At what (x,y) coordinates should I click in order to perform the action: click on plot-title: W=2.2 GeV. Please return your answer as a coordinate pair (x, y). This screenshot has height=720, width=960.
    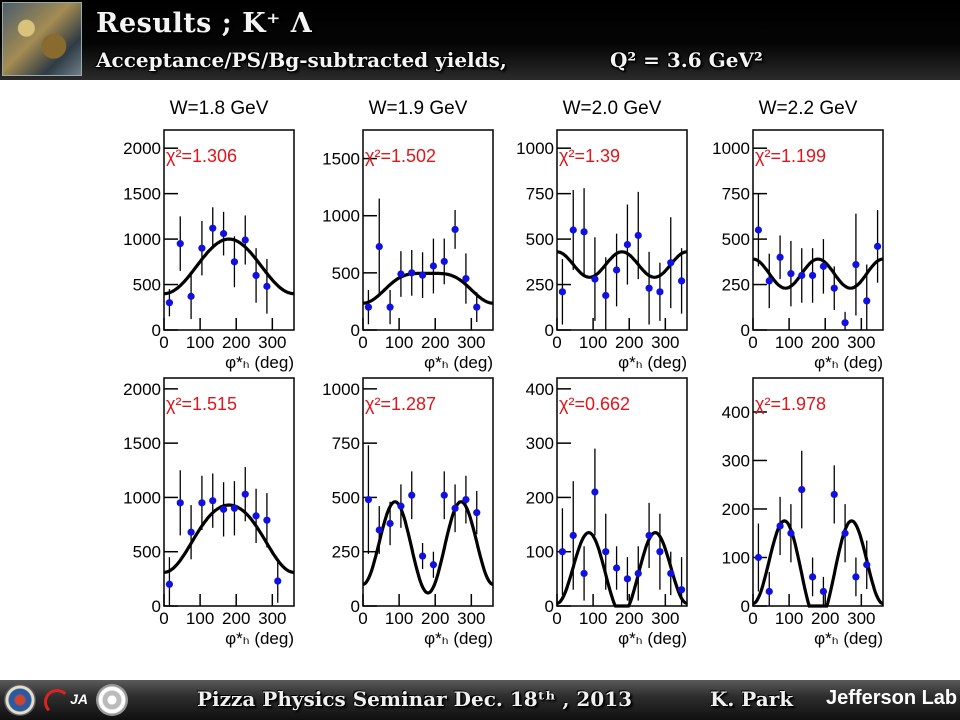
    Looking at the image, I should click on (808, 108).